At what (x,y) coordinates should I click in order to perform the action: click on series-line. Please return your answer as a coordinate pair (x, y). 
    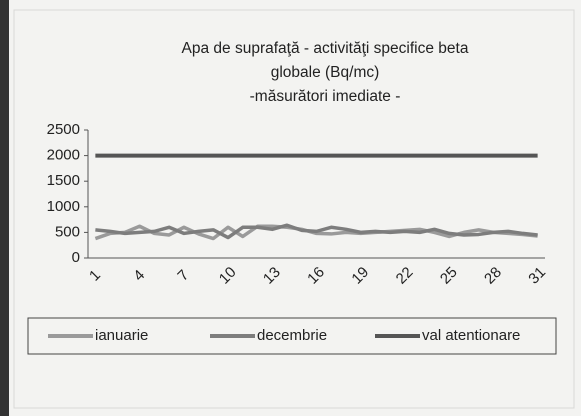
    Looking at the image, I should click on (316, 232).